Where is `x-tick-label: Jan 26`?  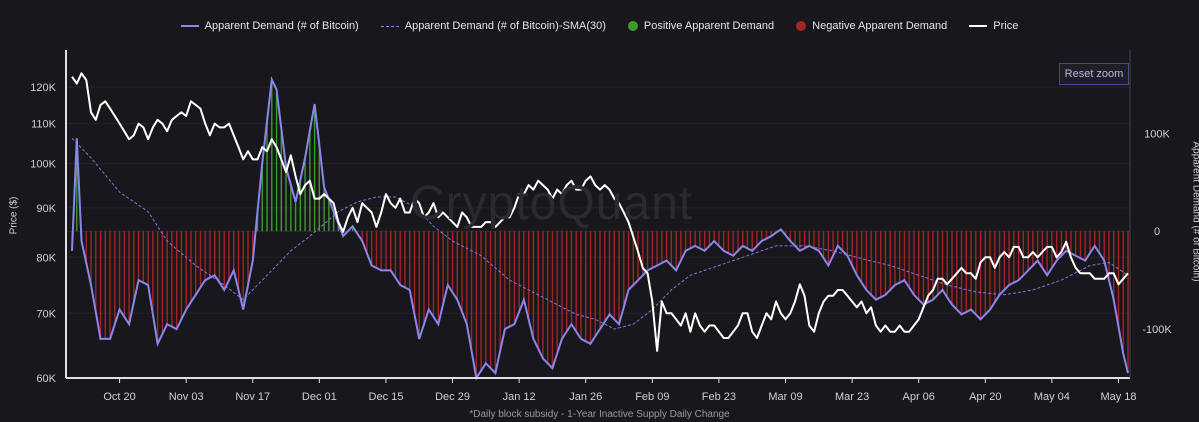 x-tick-label: Jan 26 is located at coordinates (585, 397).